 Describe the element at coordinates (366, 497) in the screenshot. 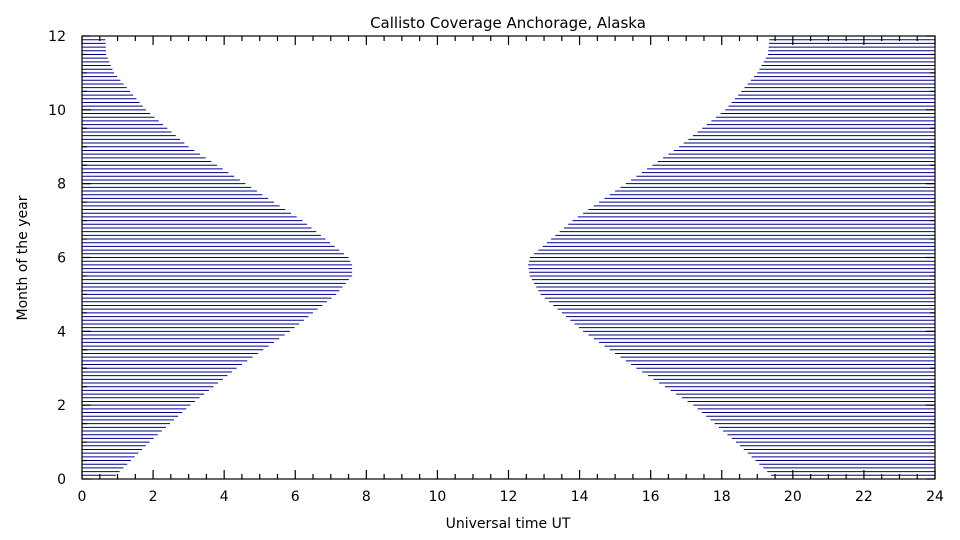

I see `x-tick-label: 8` at that location.